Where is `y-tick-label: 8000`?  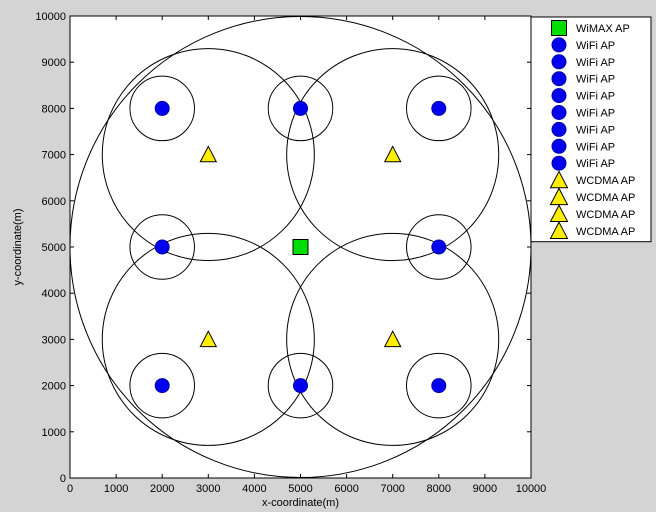
y-tick-label: 8000 is located at coordinates (54, 109).